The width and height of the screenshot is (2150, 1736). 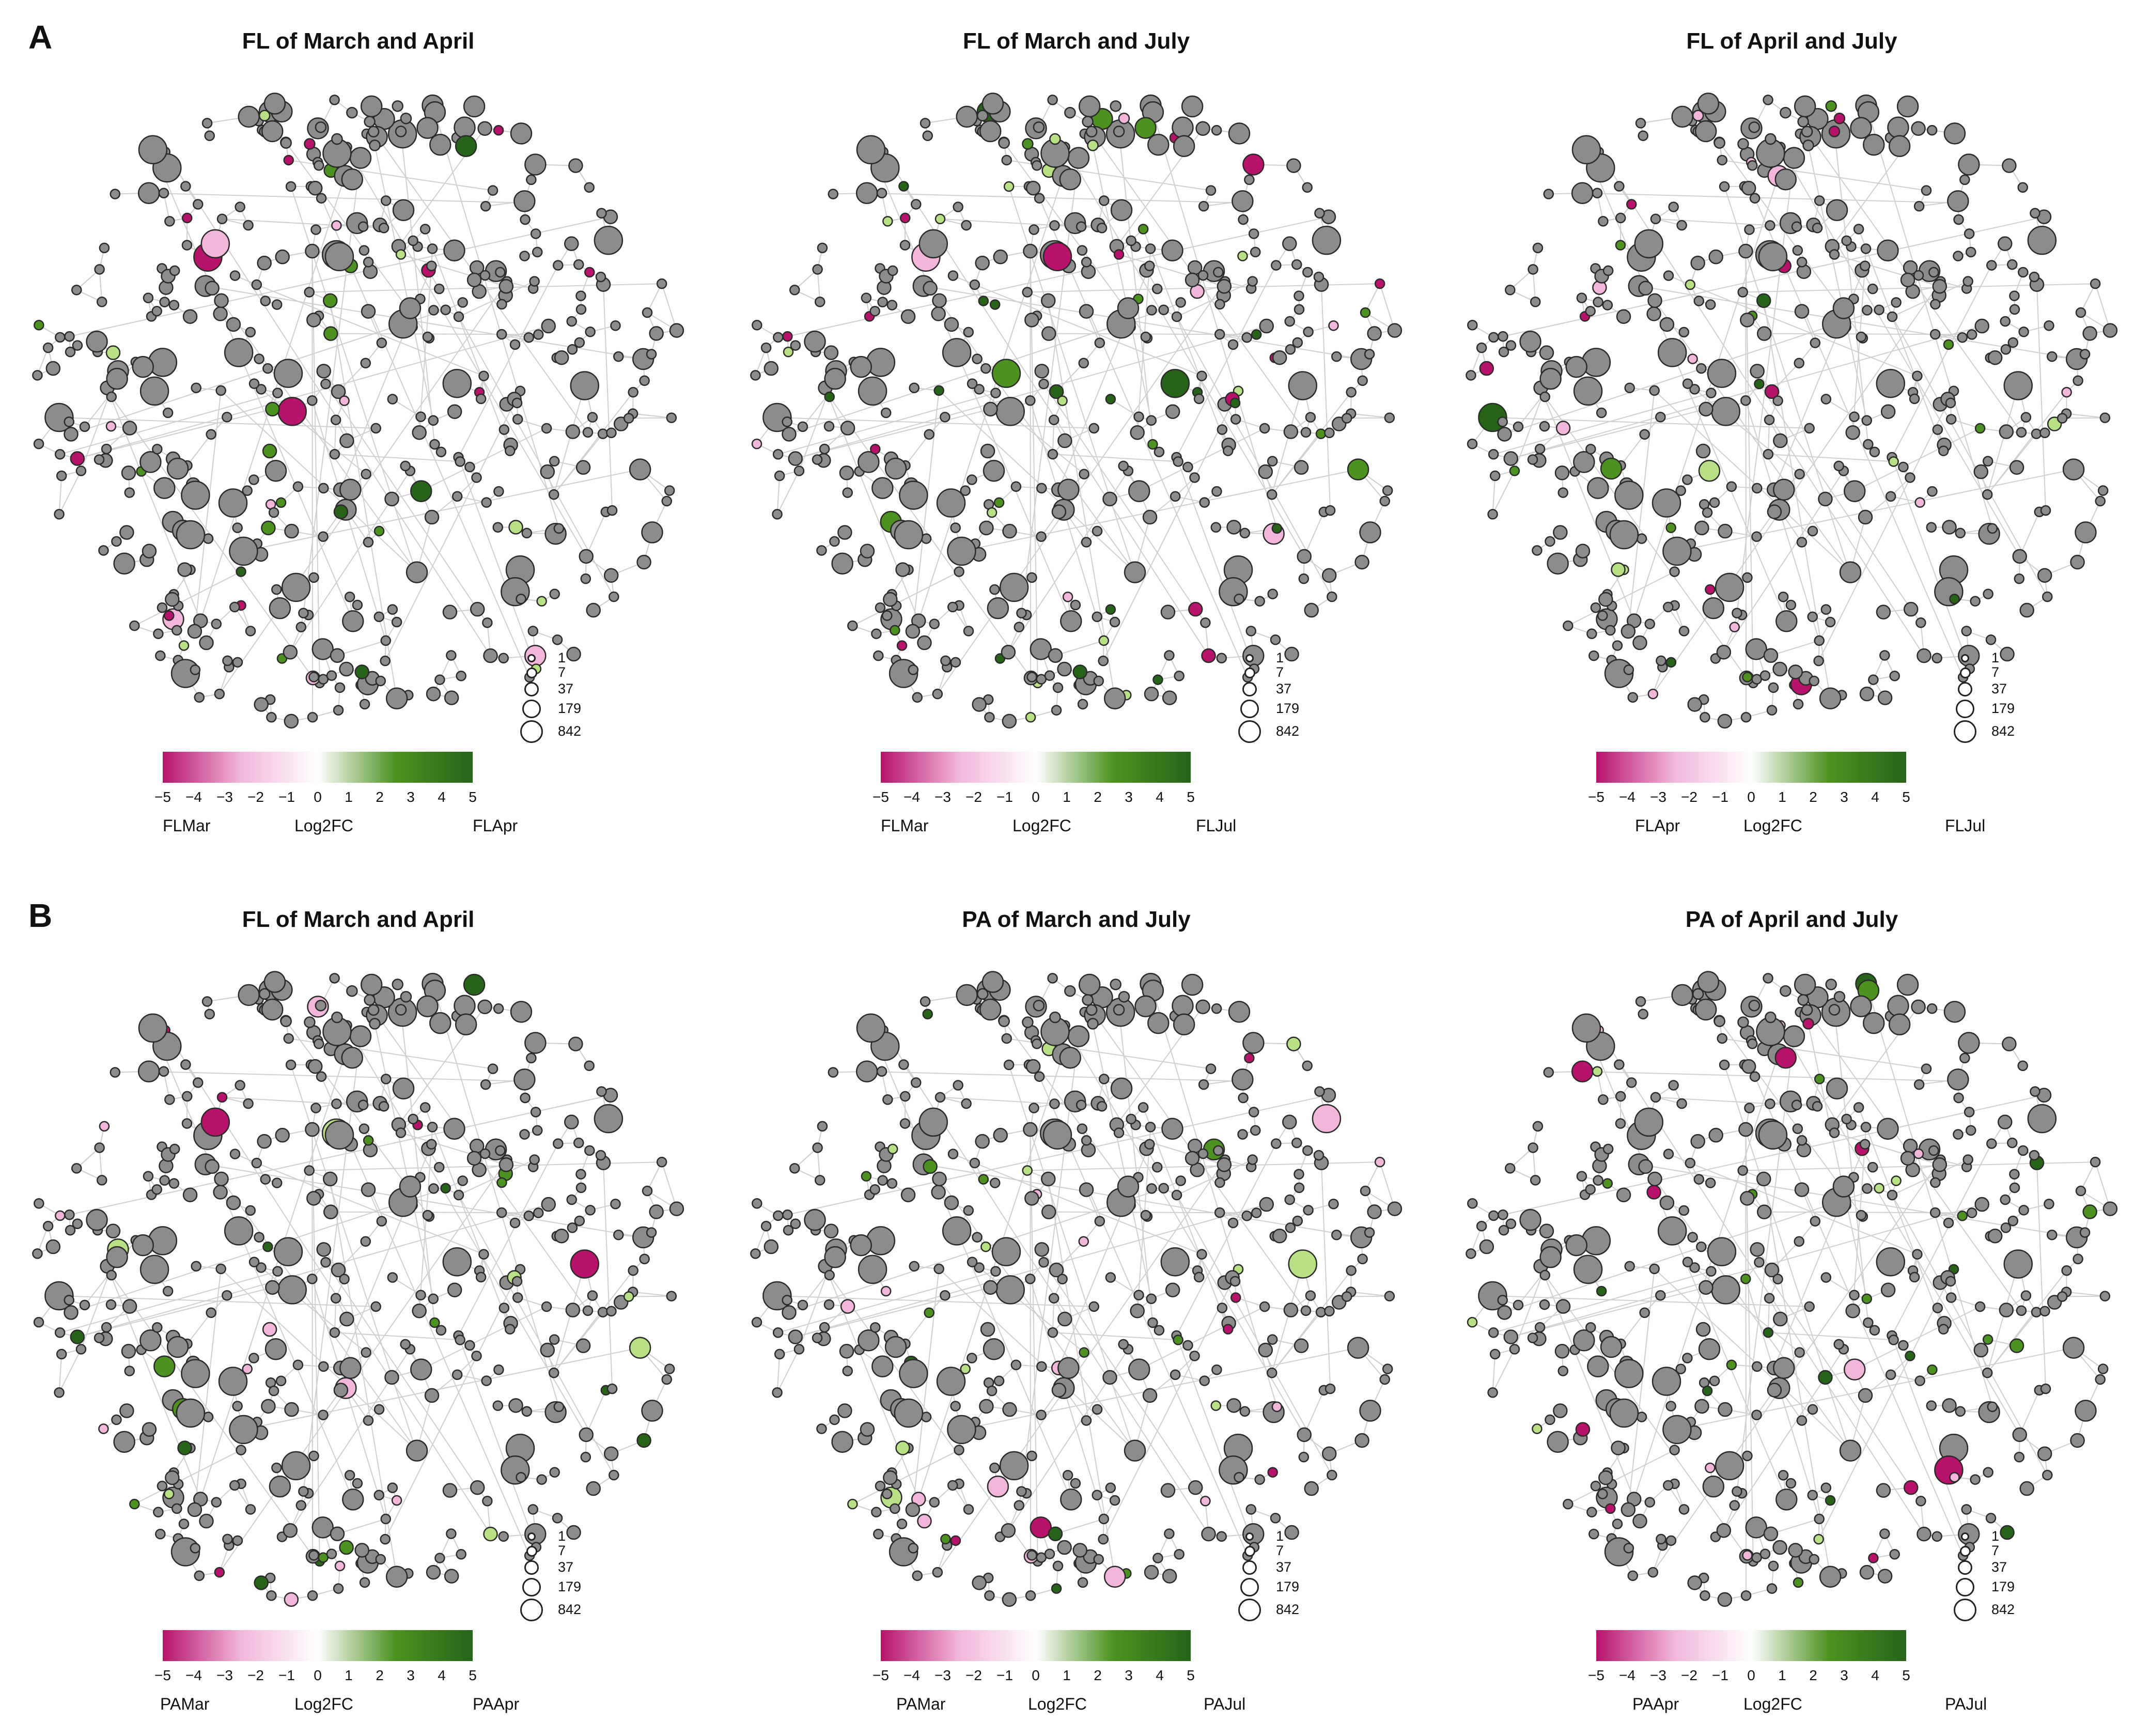 What do you see at coordinates (162, 797) in the screenshot?
I see `colorbar-tick-label: −5` at bounding box center [162, 797].